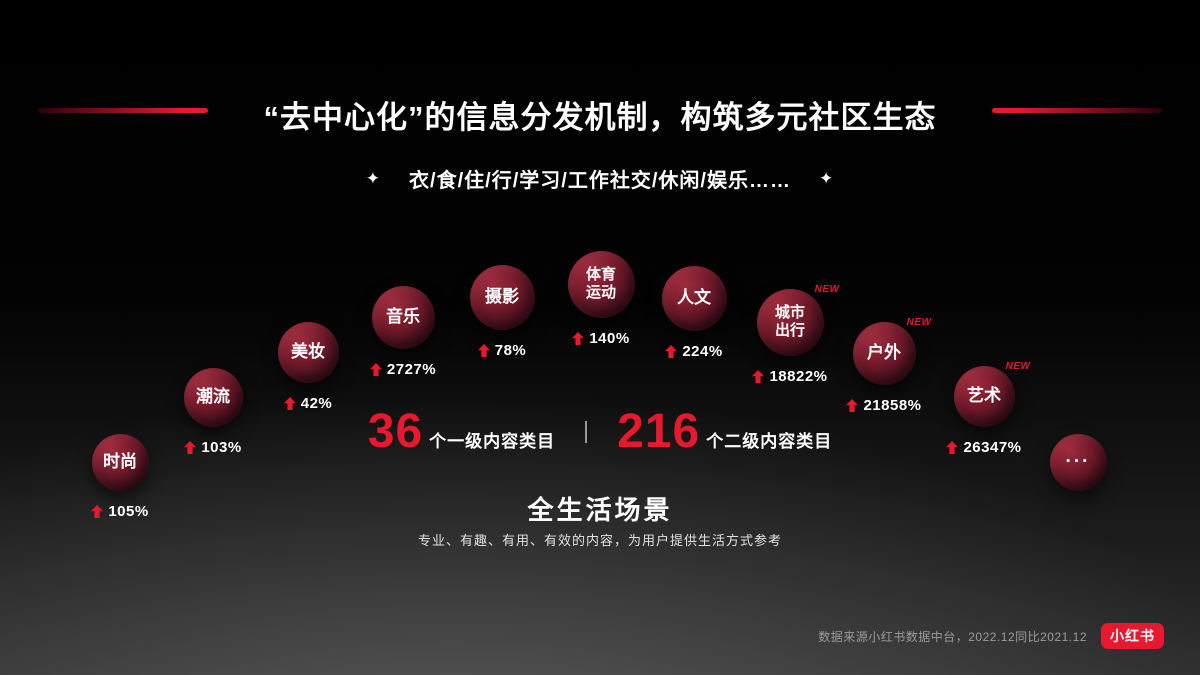 Image resolution: width=1200 pixels, height=675 pixels. I want to click on category-label: 摄影, so click(502, 296).